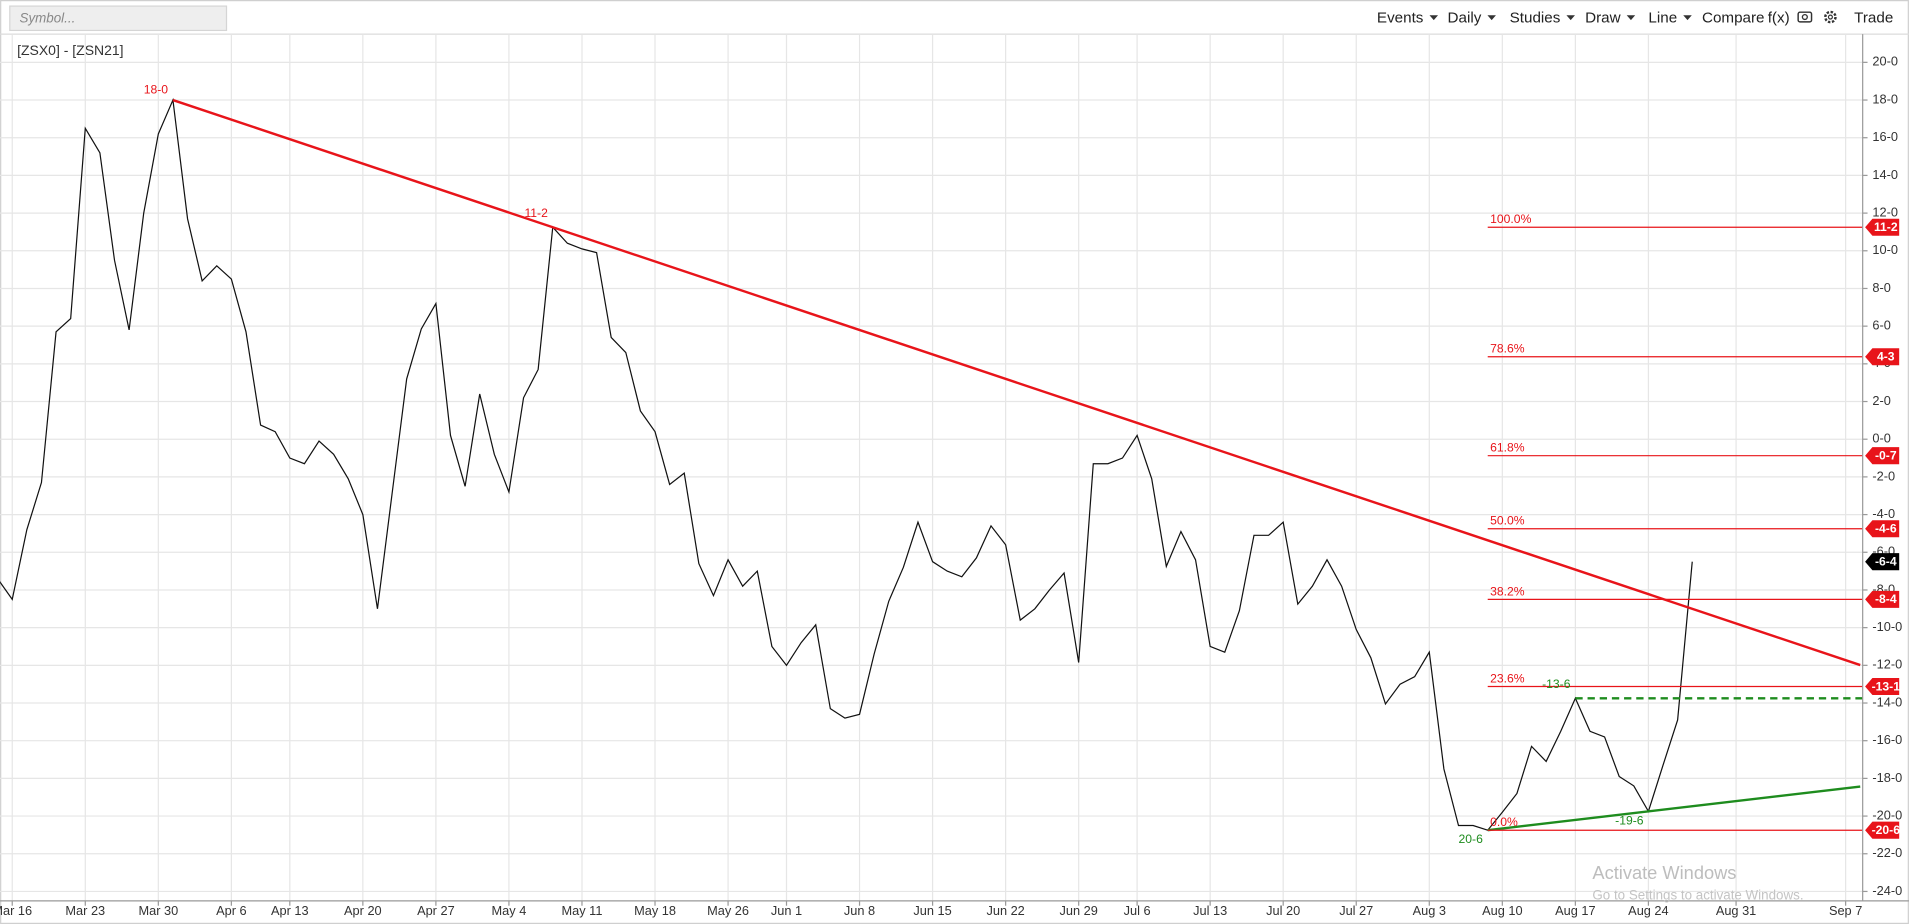 The width and height of the screenshot is (1909, 924). I want to click on x-tick-label: Jun 1, so click(786, 910).